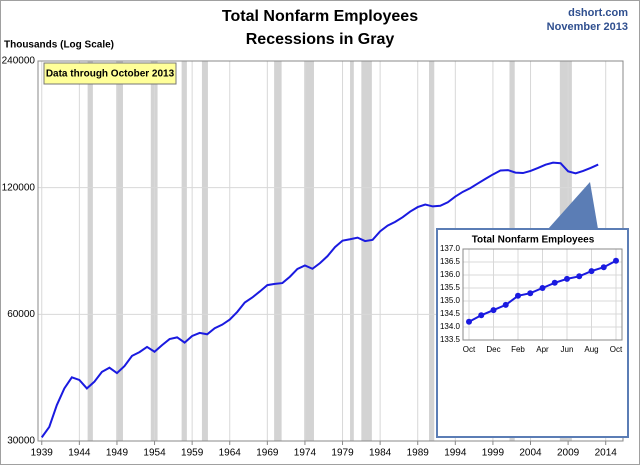  What do you see at coordinates (59, 45) in the screenshot?
I see `y-axis-label: Thousands (Log Scale)` at bounding box center [59, 45].